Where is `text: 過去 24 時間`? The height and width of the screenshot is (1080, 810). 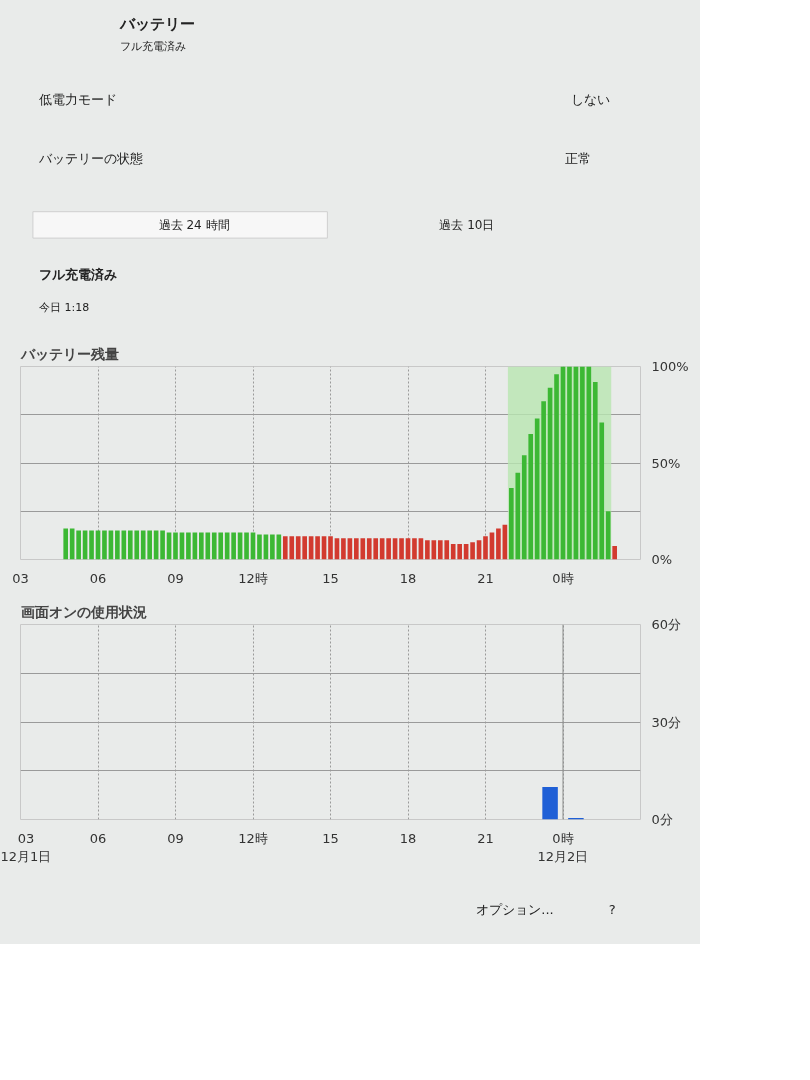 text: 過去 24 時間 is located at coordinates (194, 224).